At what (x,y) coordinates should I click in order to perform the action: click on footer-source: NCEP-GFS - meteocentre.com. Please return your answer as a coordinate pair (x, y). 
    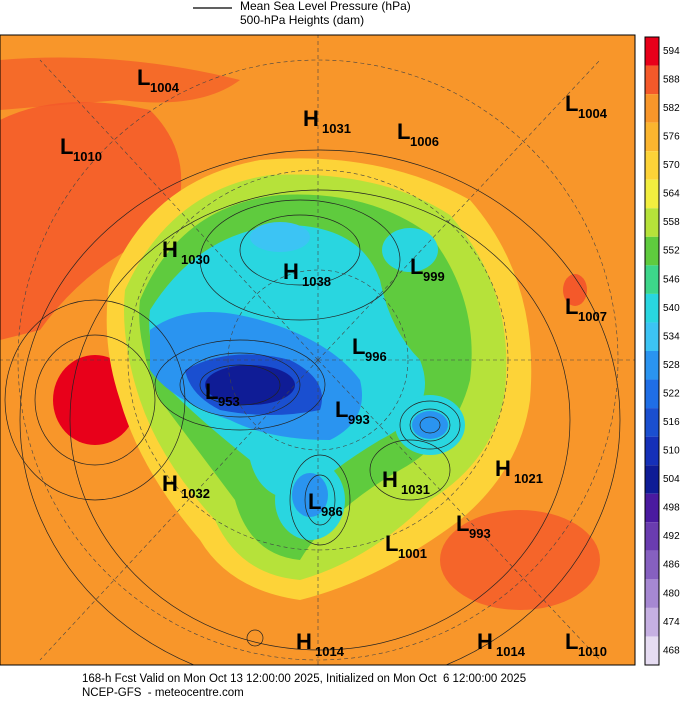
    Looking at the image, I should click on (163, 693).